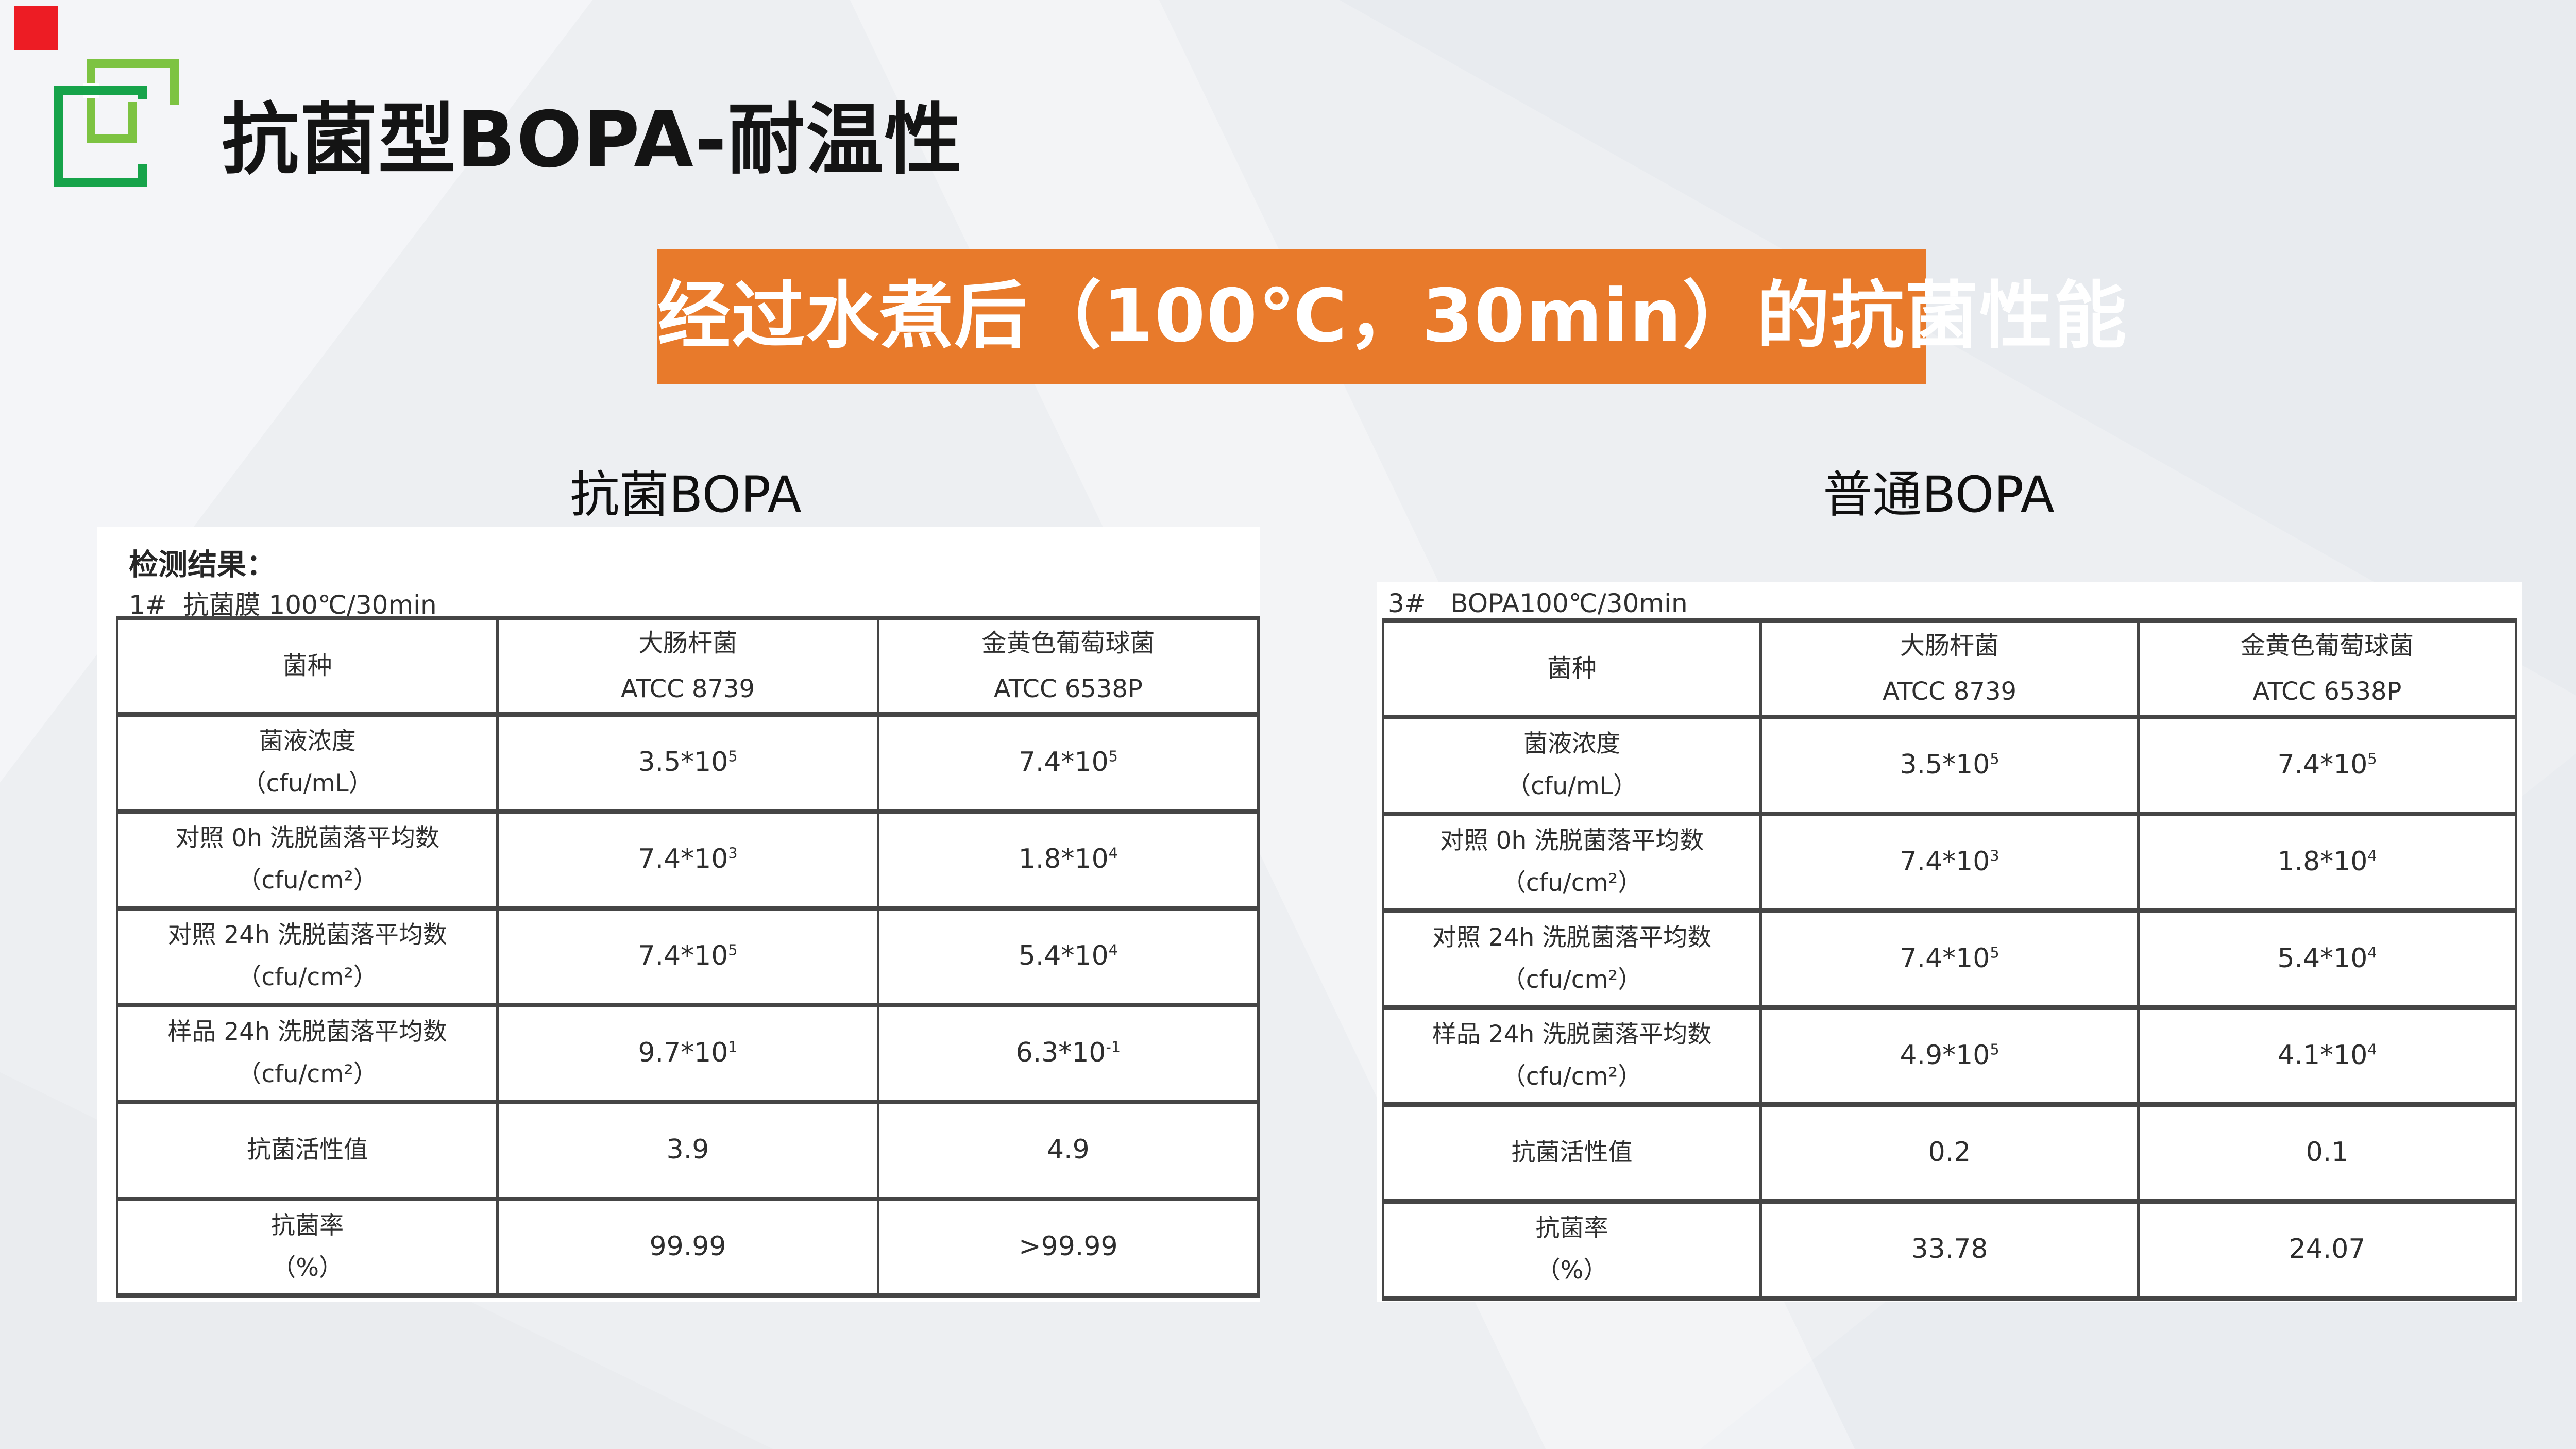  I want to click on company-logo-icon, so click(116, 123).